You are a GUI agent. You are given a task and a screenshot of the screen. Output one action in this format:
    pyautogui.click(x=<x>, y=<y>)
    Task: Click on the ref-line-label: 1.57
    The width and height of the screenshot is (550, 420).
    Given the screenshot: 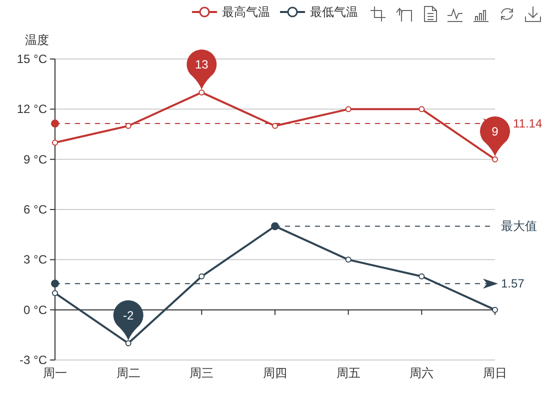 What is the action you would take?
    pyautogui.click(x=513, y=283)
    